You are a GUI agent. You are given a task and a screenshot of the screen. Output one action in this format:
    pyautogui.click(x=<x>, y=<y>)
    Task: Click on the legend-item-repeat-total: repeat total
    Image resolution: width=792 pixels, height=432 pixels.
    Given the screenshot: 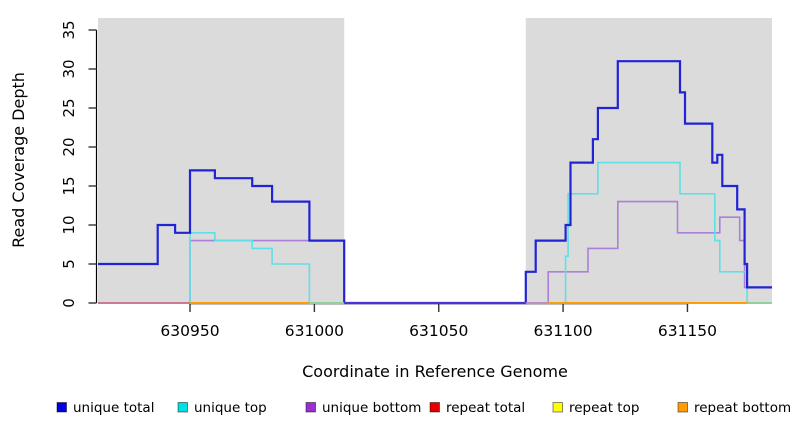 What is the action you would take?
    pyautogui.click(x=477, y=408)
    